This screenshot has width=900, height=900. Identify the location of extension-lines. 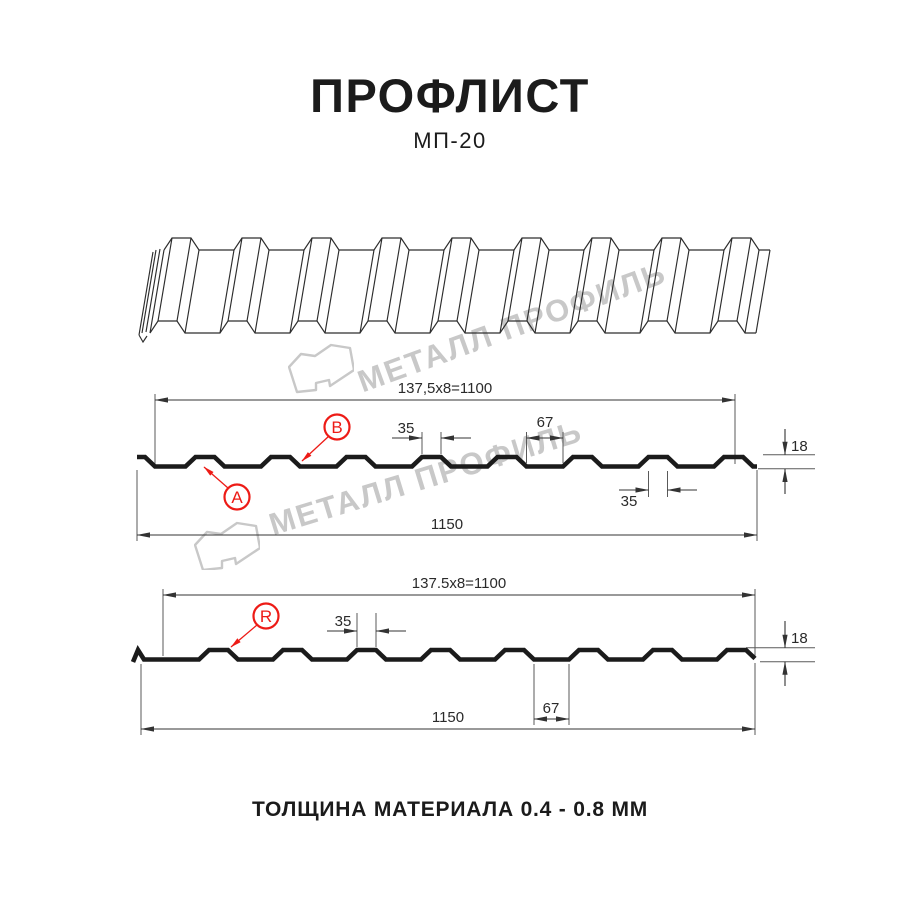
(477, 662).